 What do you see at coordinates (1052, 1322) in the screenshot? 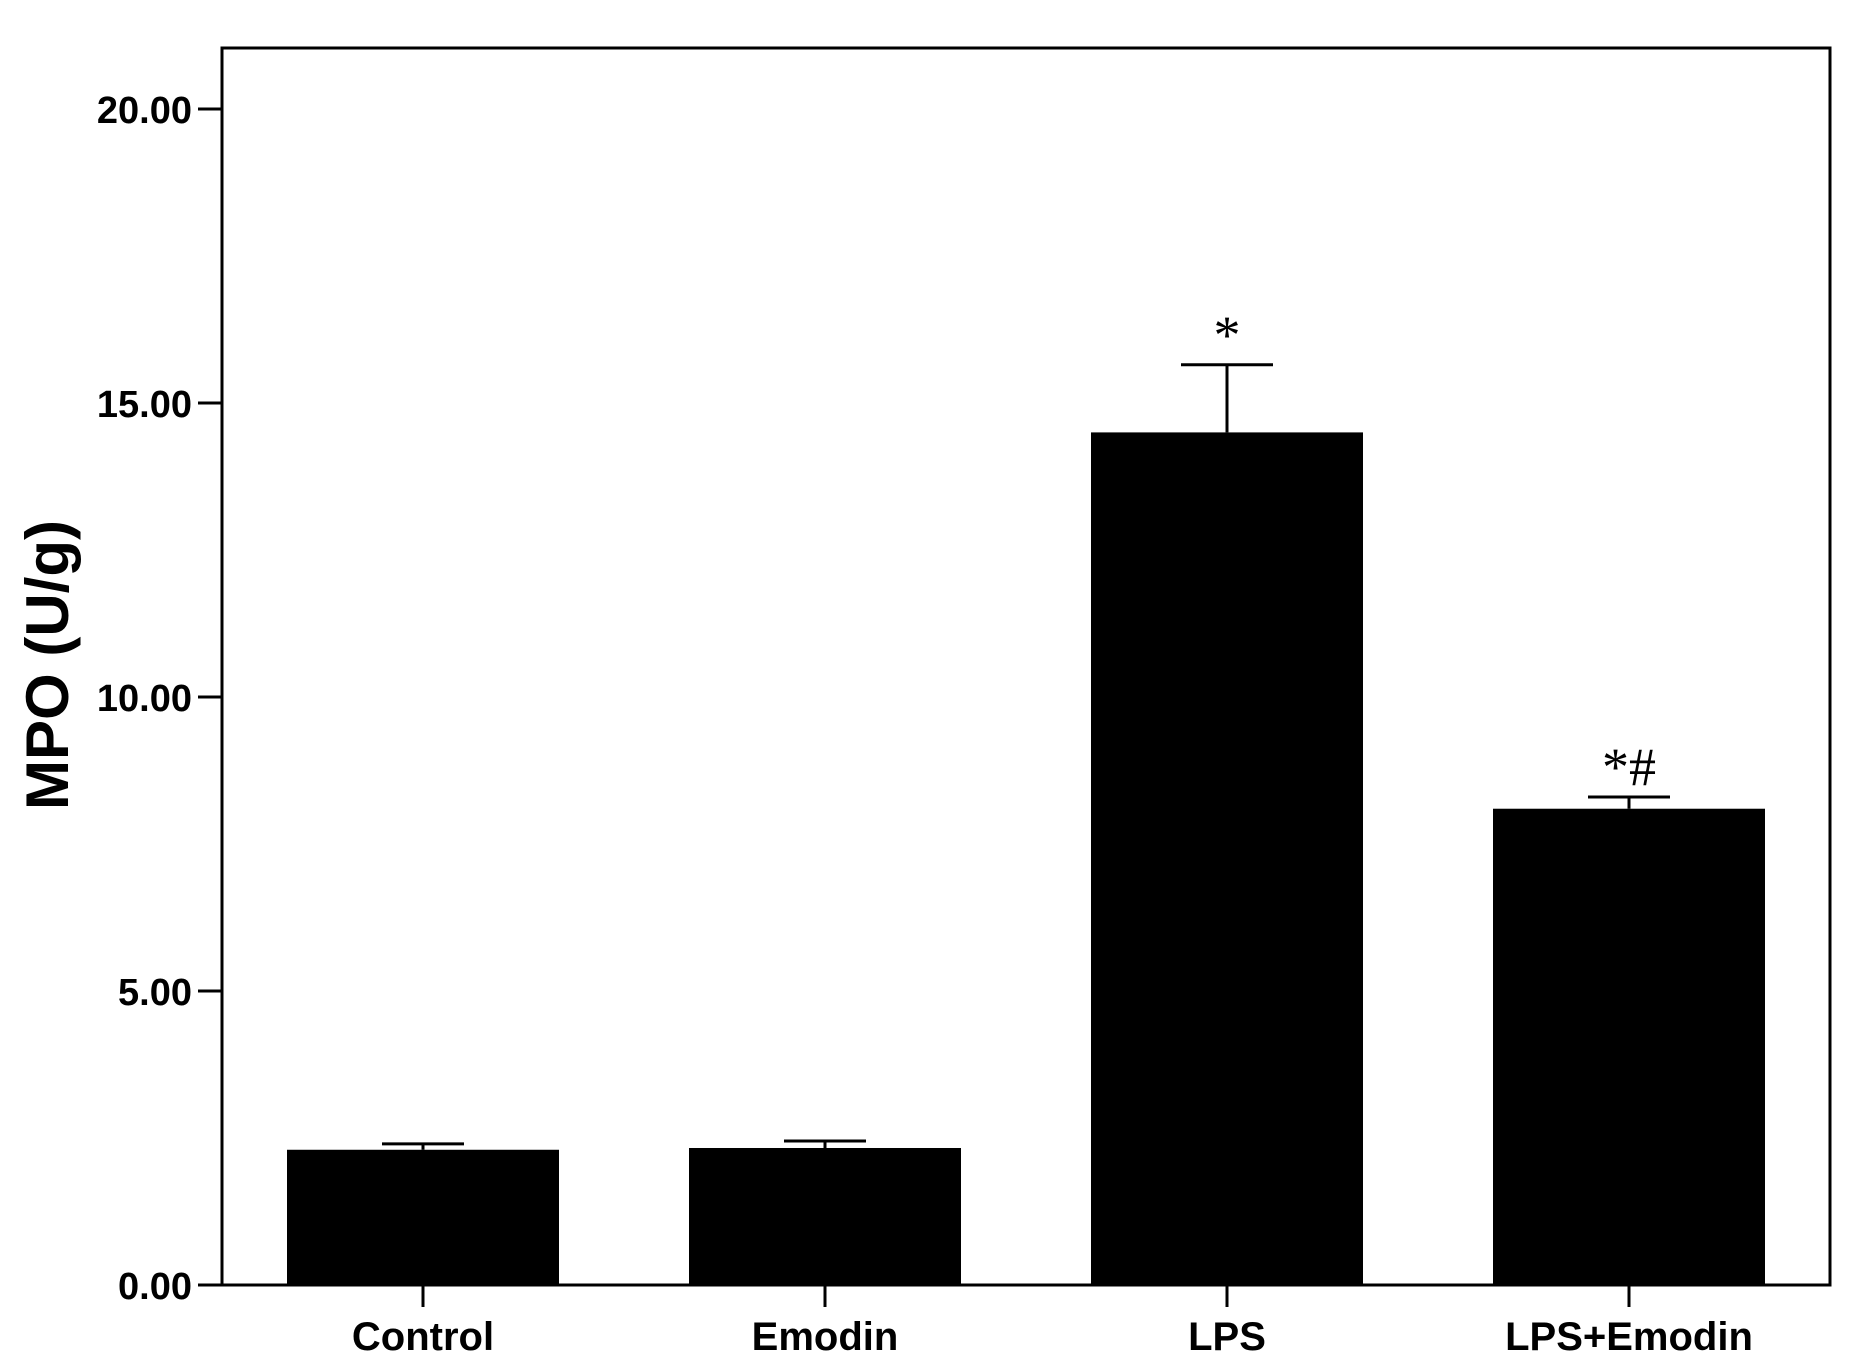
I see `x-axis: Control Emodin LPS LPS+Emodin` at bounding box center [1052, 1322].